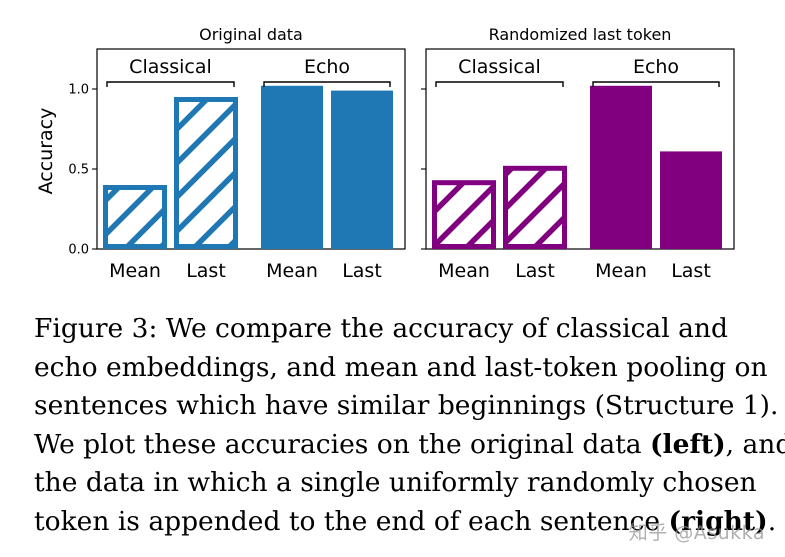  What do you see at coordinates (755, 444) in the screenshot?
I see `caption-text: , and` at bounding box center [755, 444].